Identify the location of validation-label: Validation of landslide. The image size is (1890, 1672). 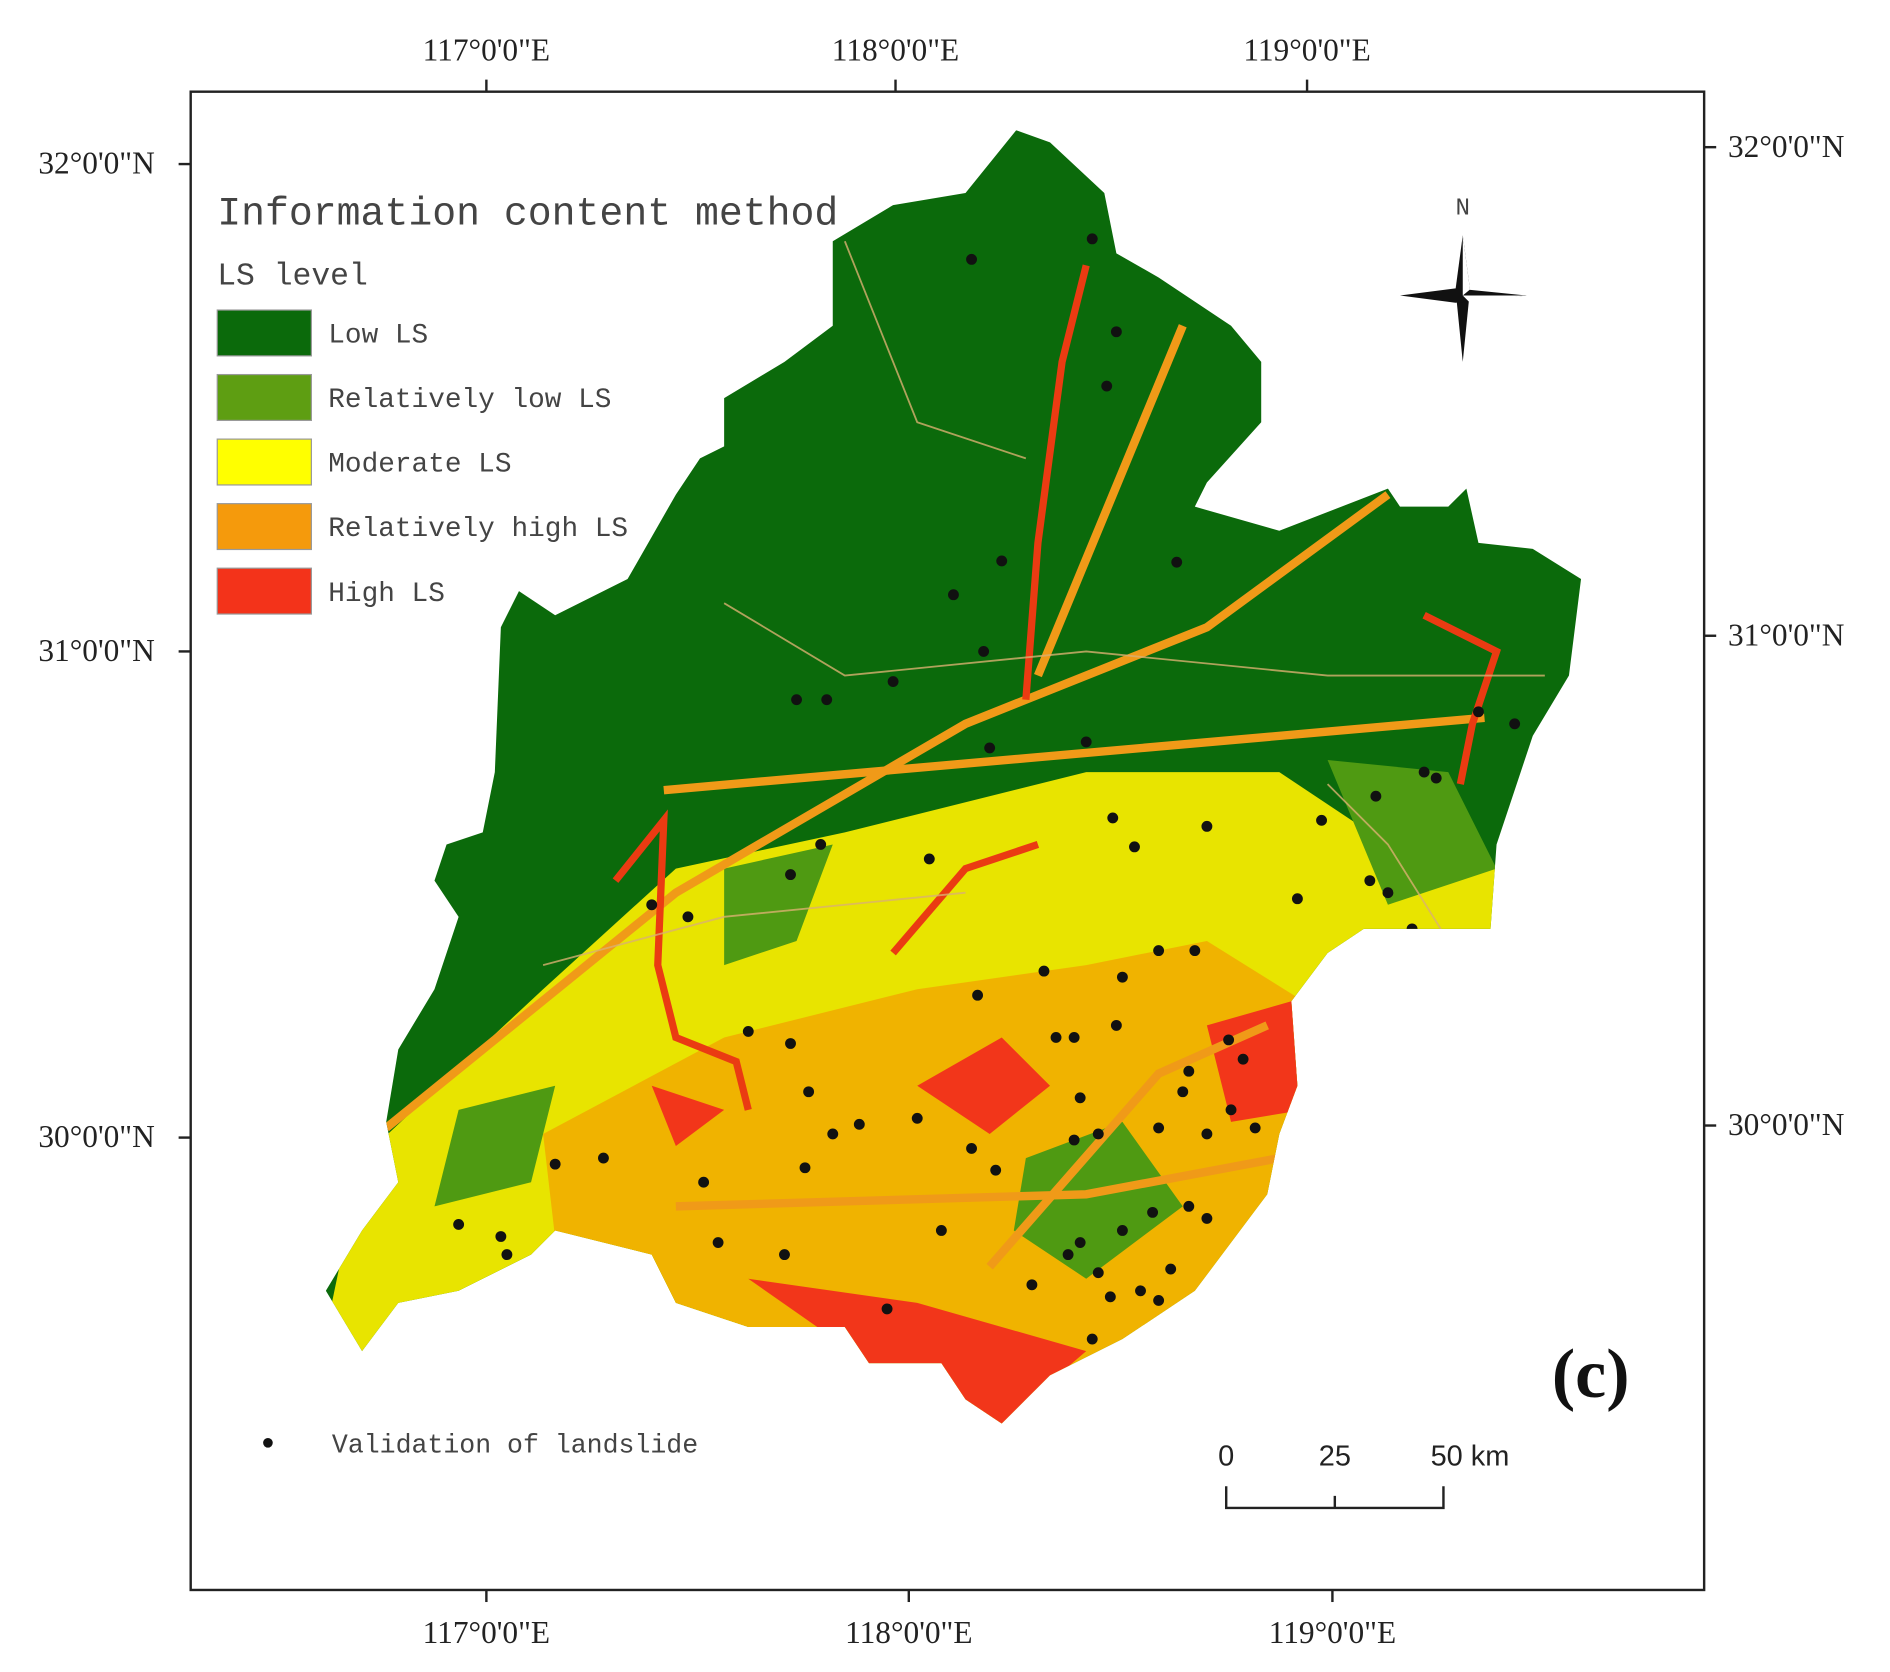
(515, 1445).